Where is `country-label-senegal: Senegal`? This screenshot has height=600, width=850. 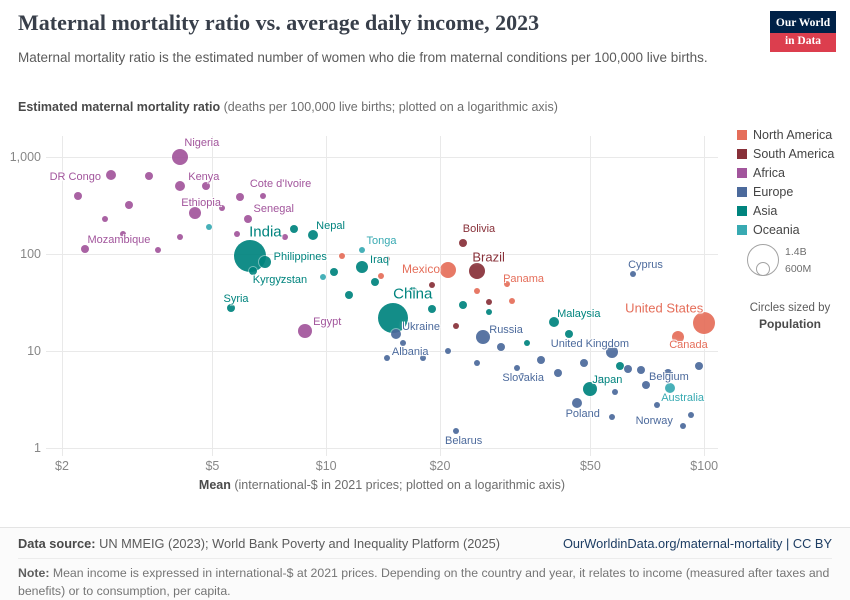
country-label-senegal: Senegal is located at coordinates (273, 208).